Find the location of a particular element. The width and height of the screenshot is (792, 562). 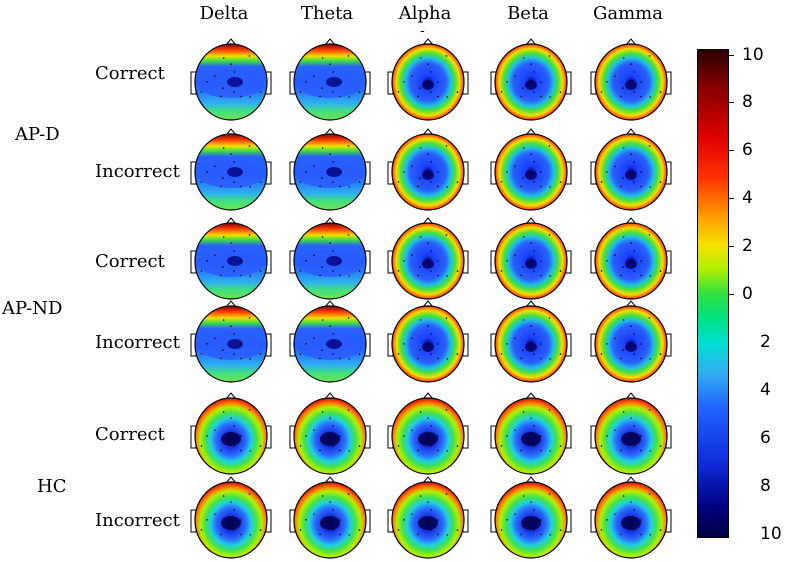

colorbar is located at coordinates (713, 293).